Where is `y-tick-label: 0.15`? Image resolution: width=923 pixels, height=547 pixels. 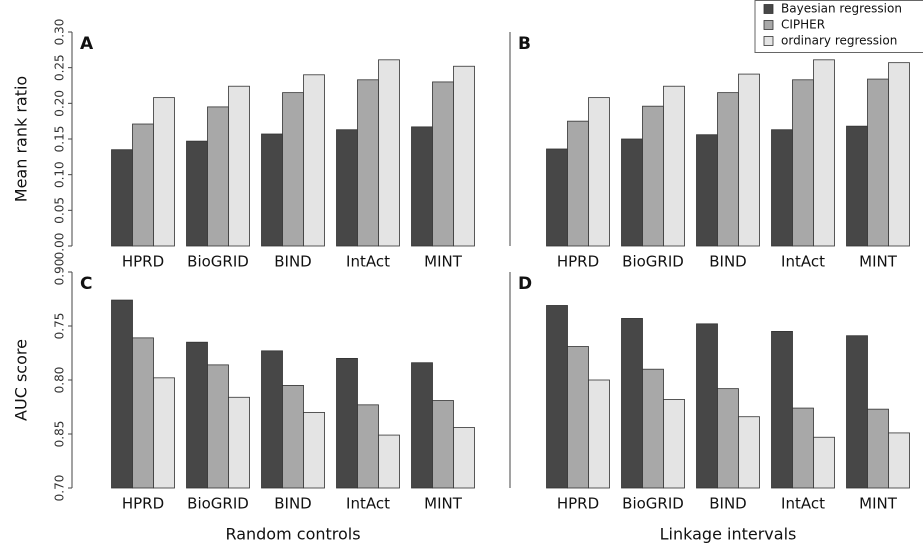
y-tick-label: 0.15 is located at coordinates (60, 139).